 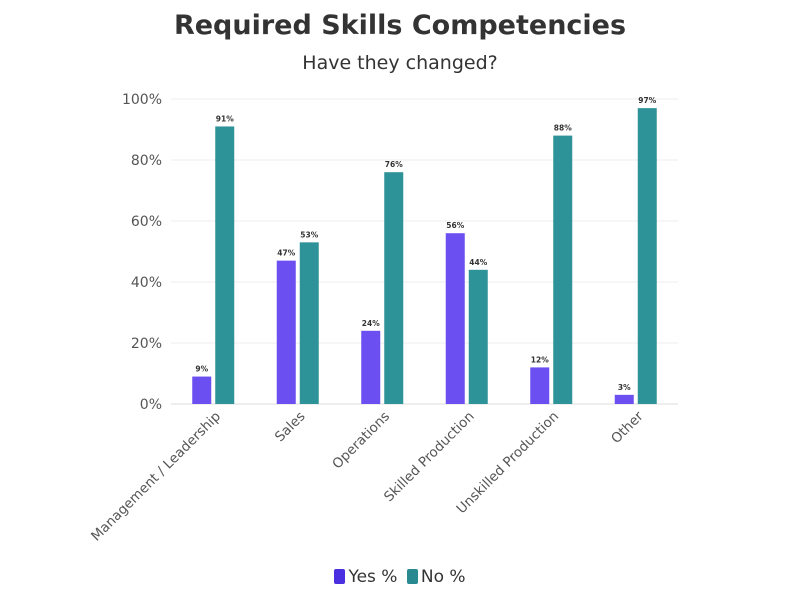 I want to click on legend-swatch-yes, so click(x=340, y=576).